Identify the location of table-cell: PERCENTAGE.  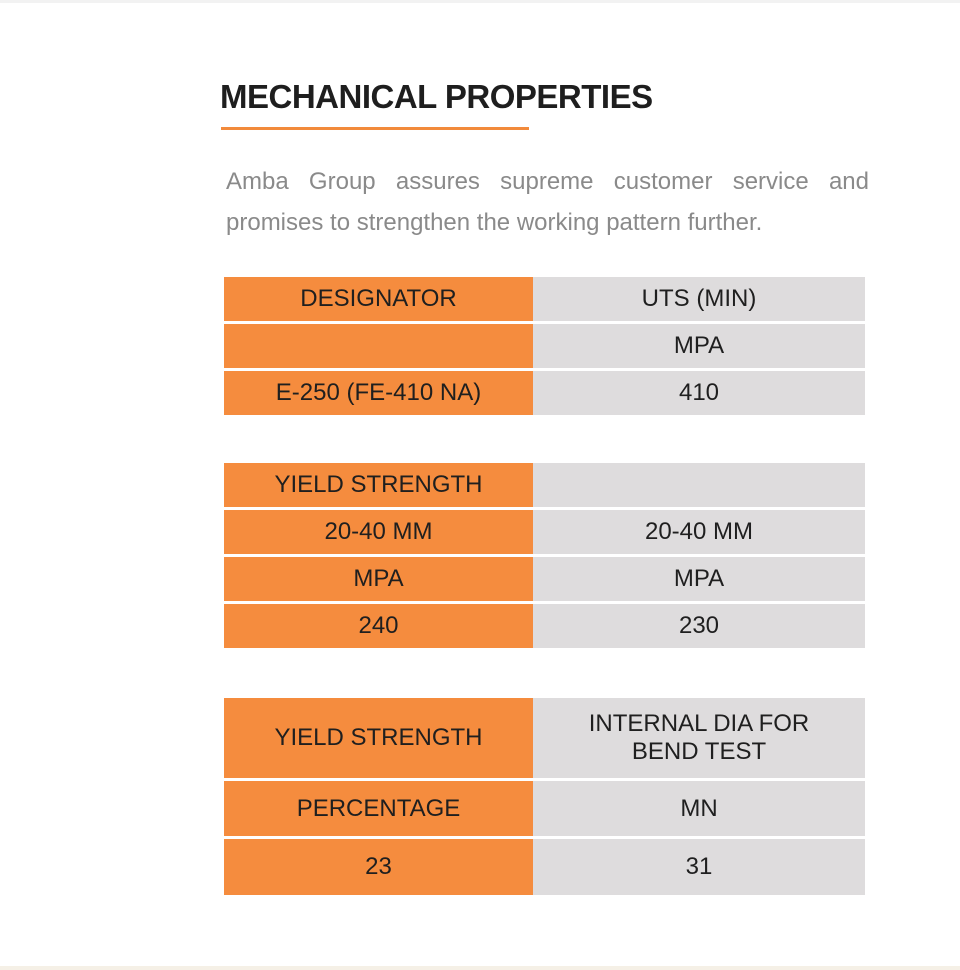
(378, 808).